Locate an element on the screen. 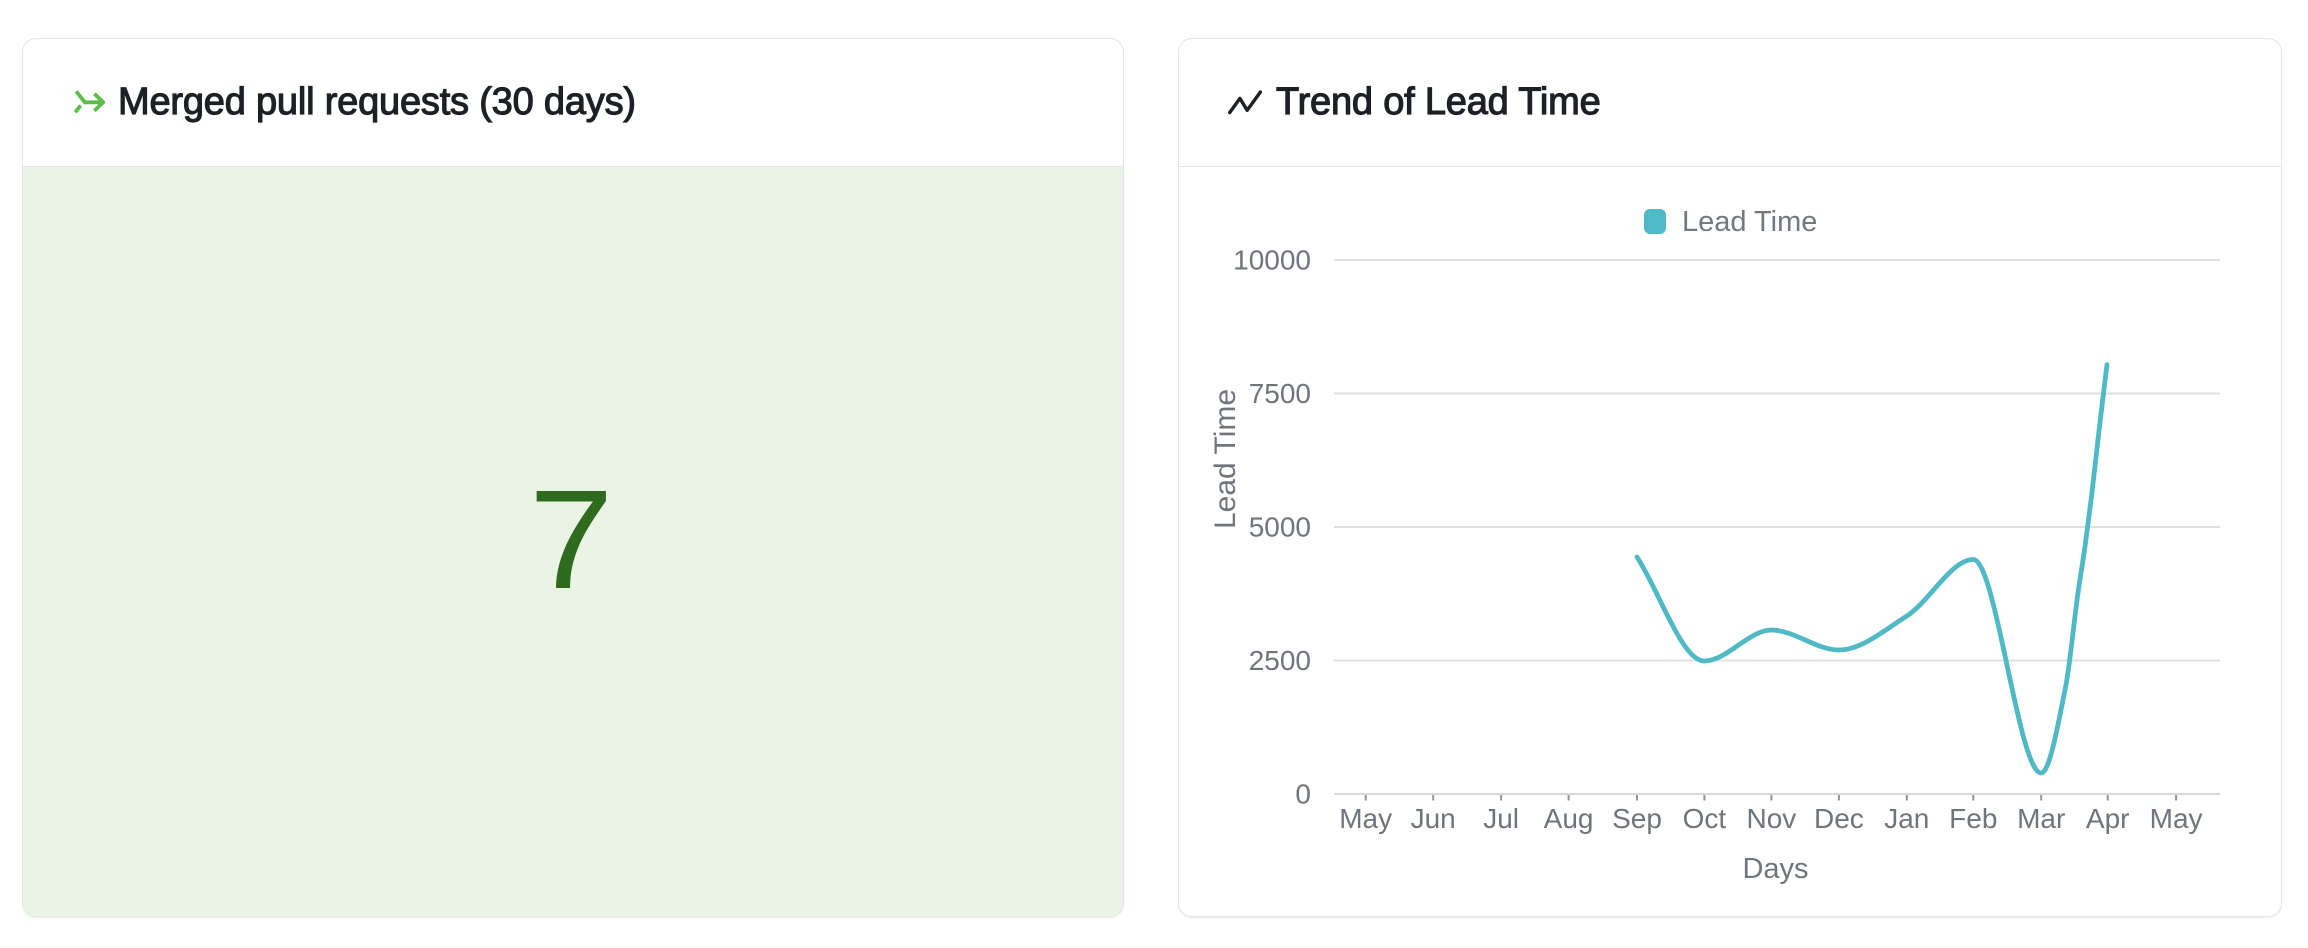 Image resolution: width=2308 pixels, height=948 pixels. svg-text: Dec is located at coordinates (1839, 818).